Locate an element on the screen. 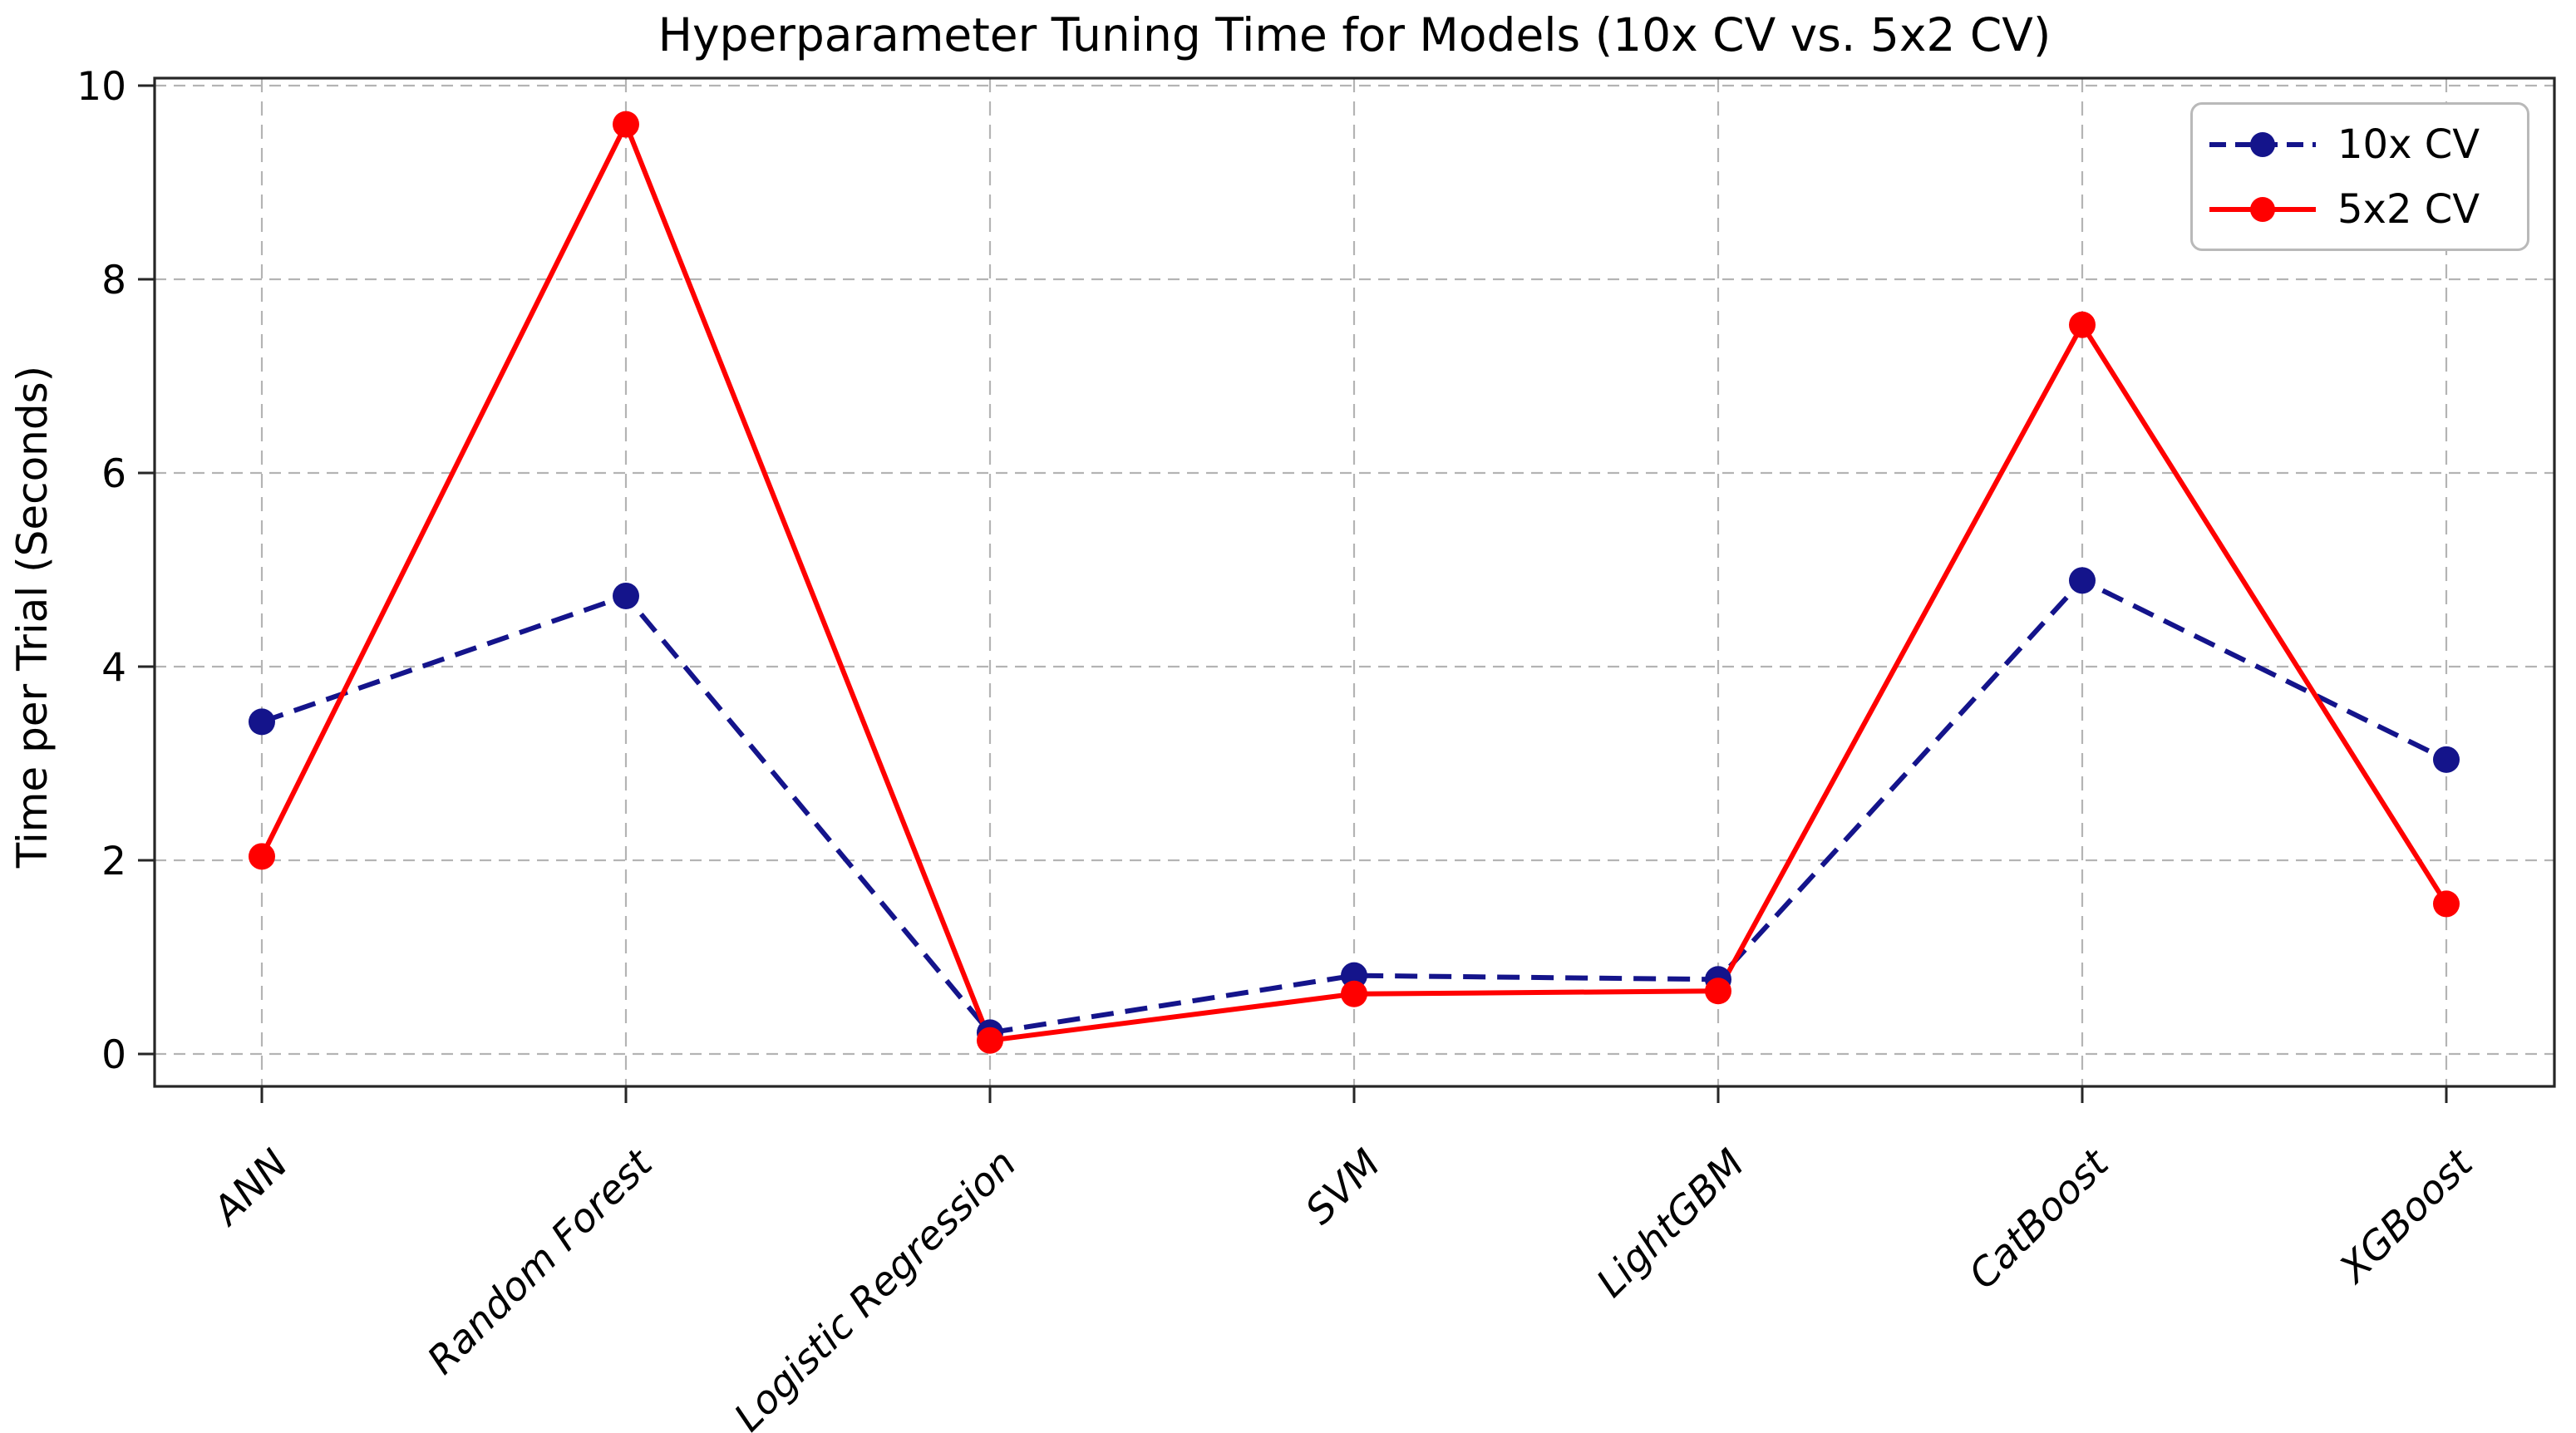 Image resolution: width=2576 pixels, height=1433 pixels. x-tick-label: CatBoost is located at coordinates (2039, 1219).